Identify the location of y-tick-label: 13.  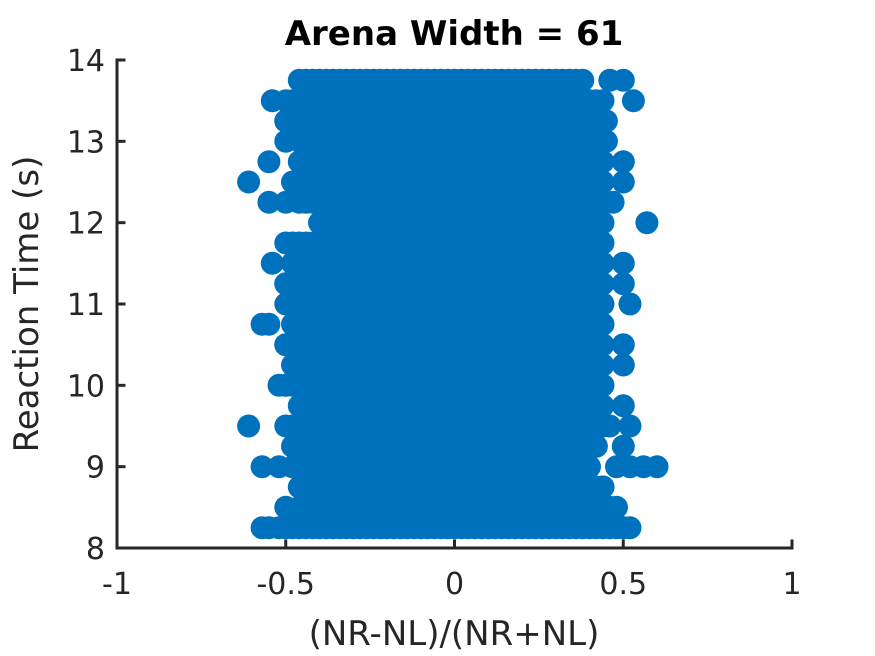
(86, 142).